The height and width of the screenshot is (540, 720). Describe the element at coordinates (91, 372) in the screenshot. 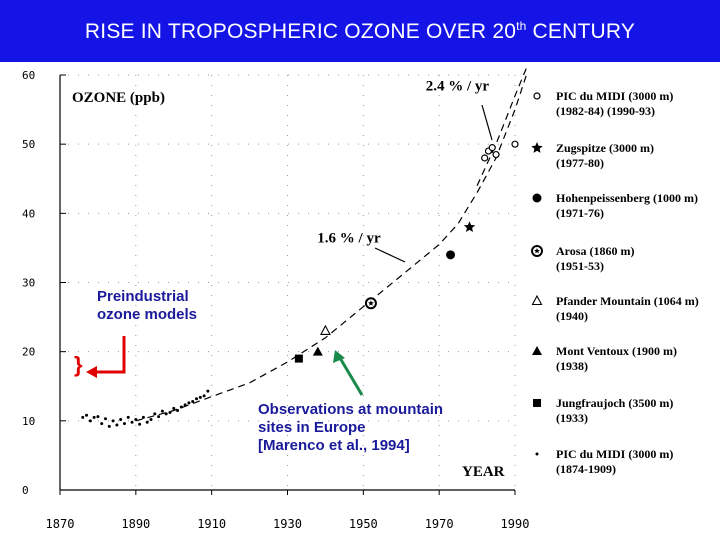

I see `bracket-arrowhead` at that location.